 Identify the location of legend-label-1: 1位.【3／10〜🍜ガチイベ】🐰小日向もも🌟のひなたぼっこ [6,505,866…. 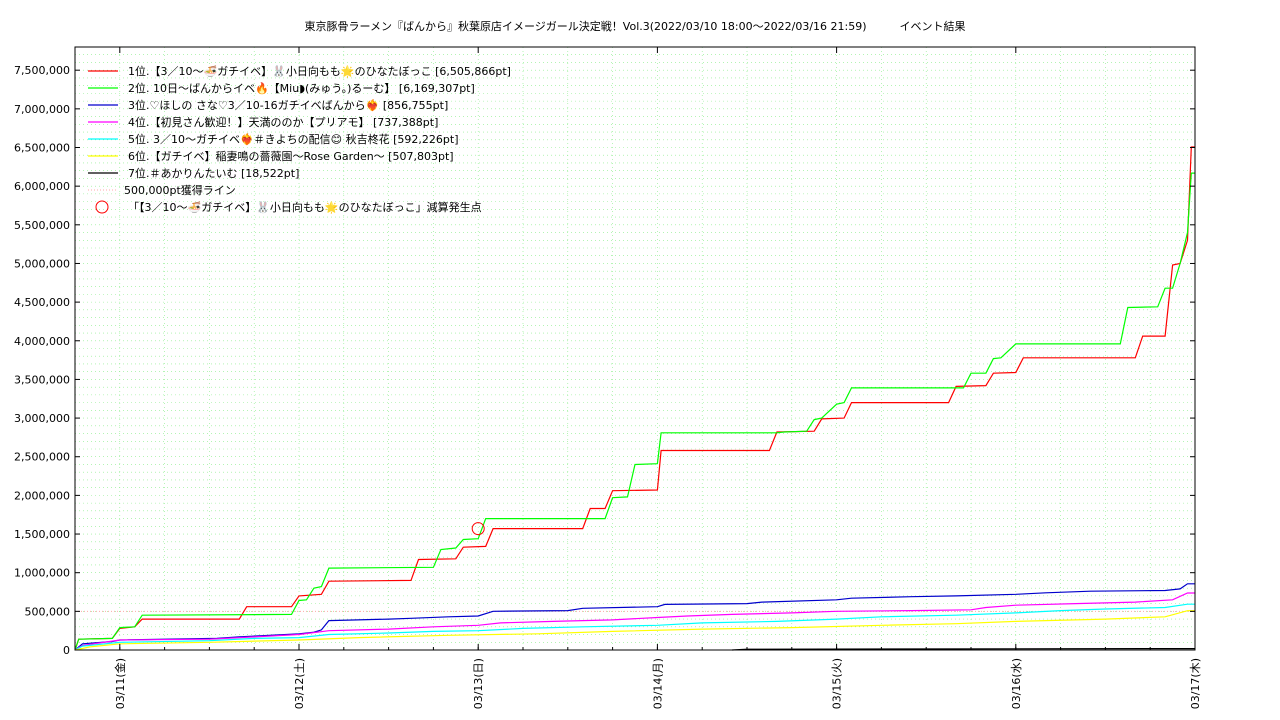
(319, 71).